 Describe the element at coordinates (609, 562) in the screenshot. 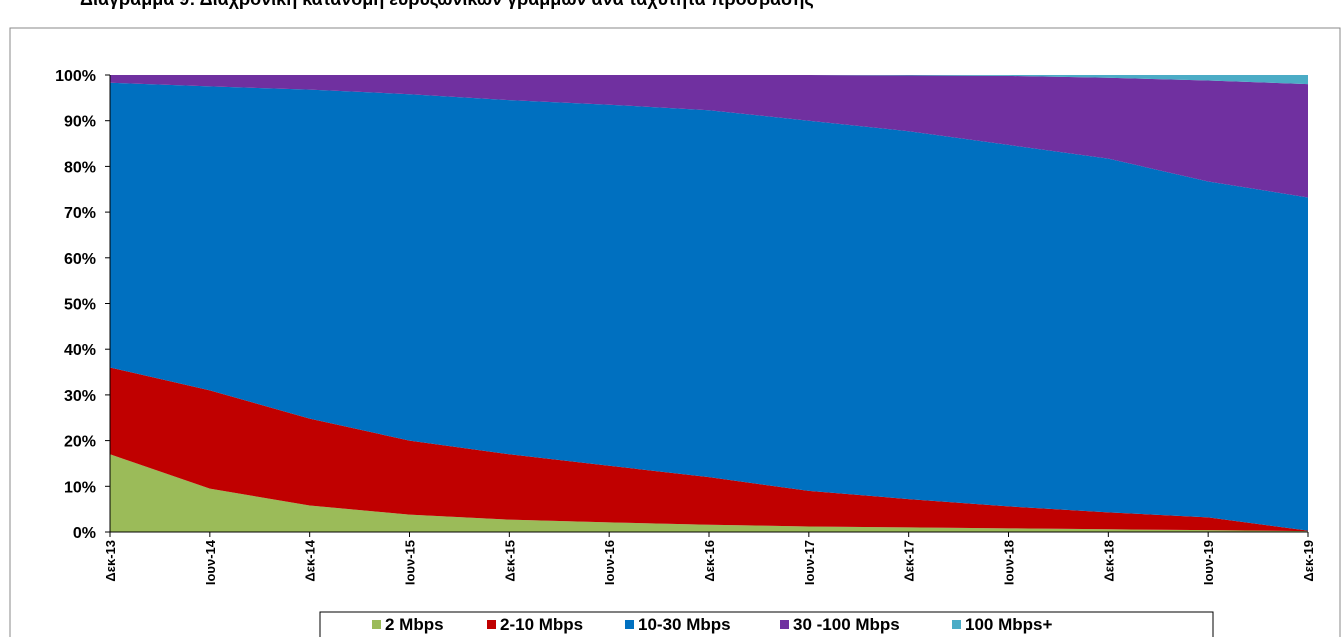

I see `x-tick-label: Ιουν-16` at that location.